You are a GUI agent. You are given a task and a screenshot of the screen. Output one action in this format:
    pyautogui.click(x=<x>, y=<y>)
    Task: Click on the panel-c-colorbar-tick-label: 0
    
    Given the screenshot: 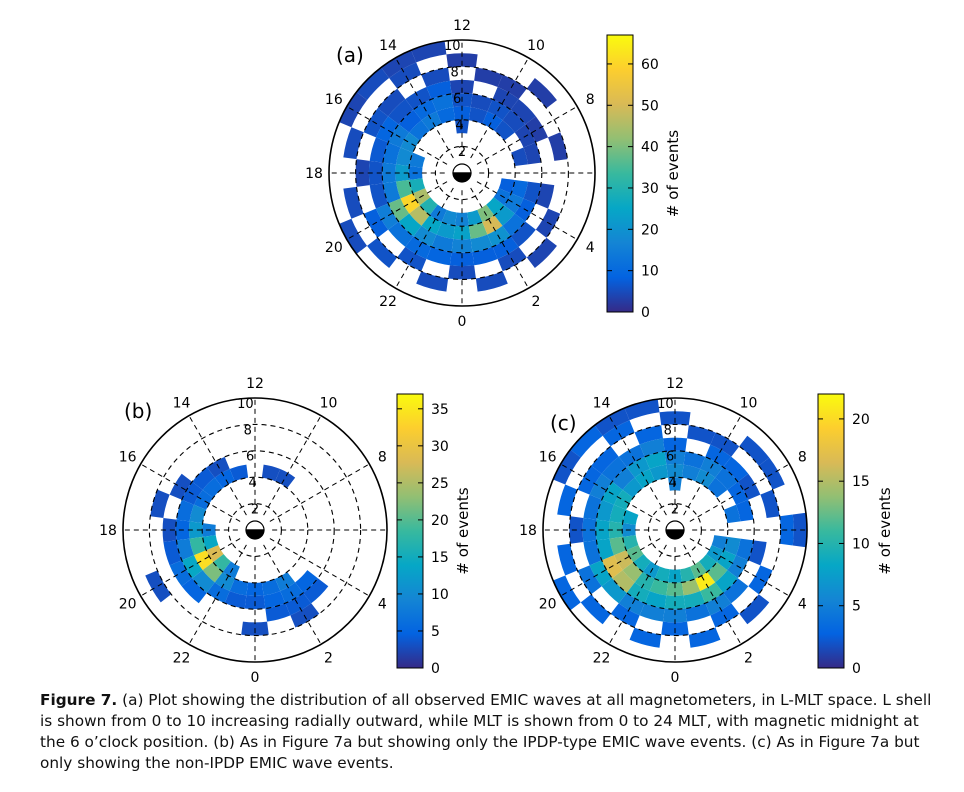 What is the action you would take?
    pyautogui.click(x=856, y=669)
    